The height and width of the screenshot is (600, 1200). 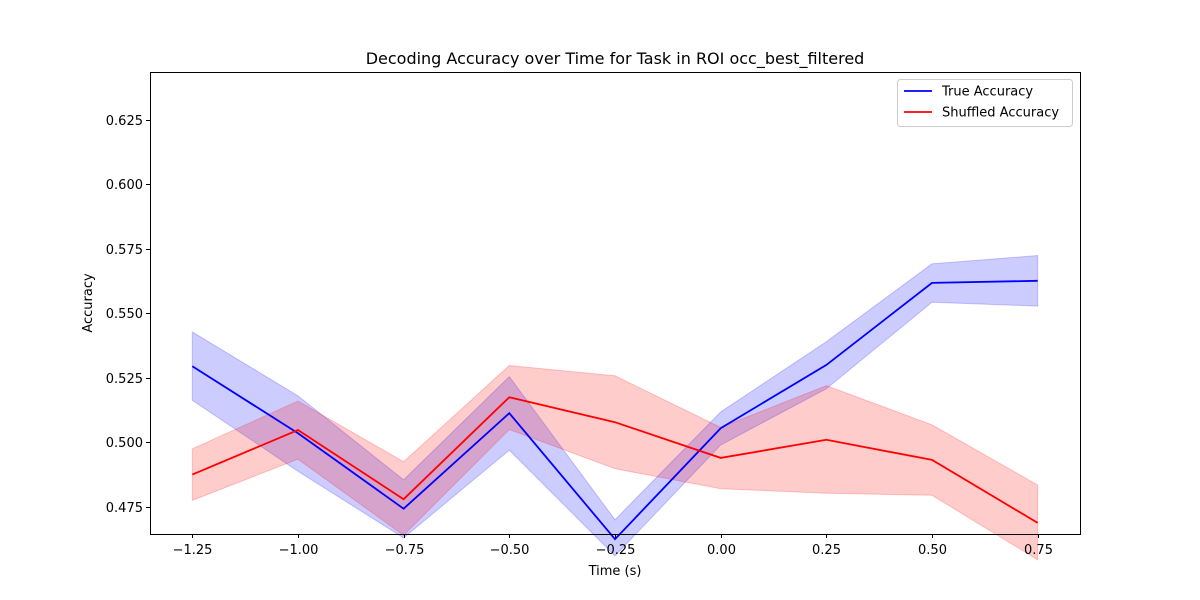 What do you see at coordinates (932, 550) in the screenshot?
I see `x-tick-label: 0.50` at bounding box center [932, 550].